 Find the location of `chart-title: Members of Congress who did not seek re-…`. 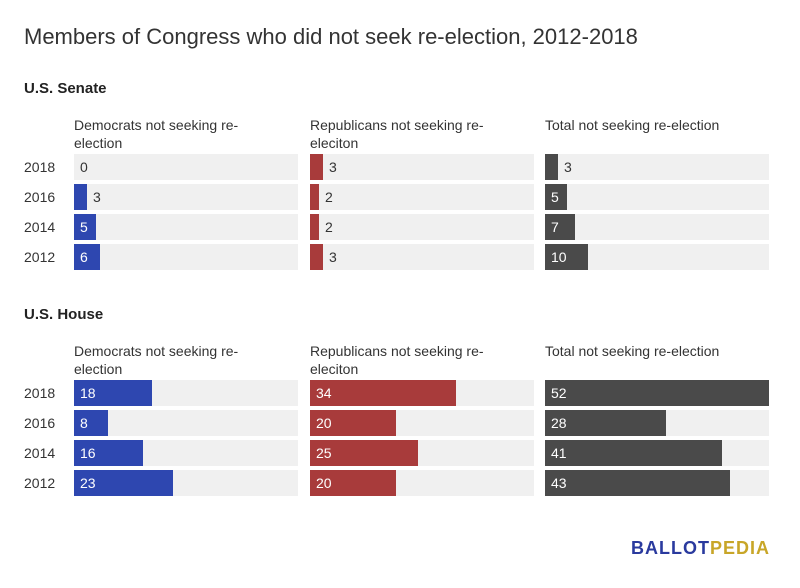

chart-title: Members of Congress who did not seek re-… is located at coordinates (331, 36).